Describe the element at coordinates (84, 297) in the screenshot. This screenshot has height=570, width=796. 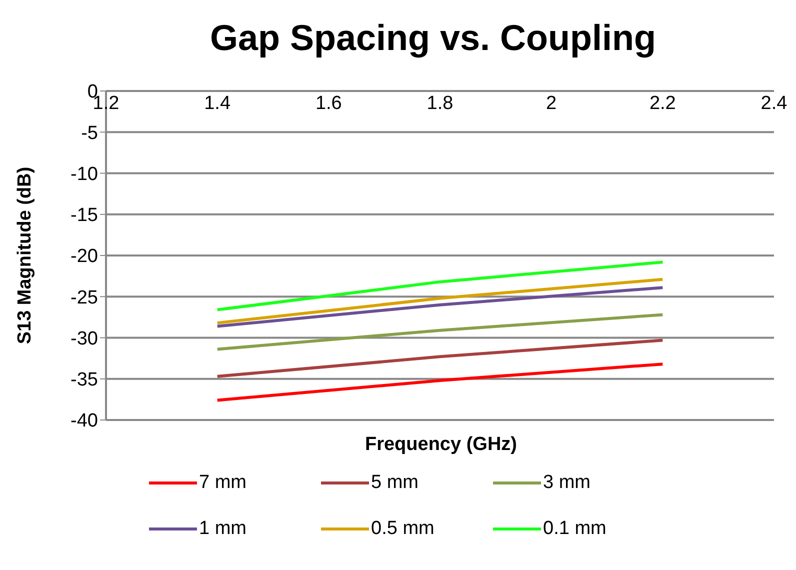
I see `y-tick-label: -25` at that location.